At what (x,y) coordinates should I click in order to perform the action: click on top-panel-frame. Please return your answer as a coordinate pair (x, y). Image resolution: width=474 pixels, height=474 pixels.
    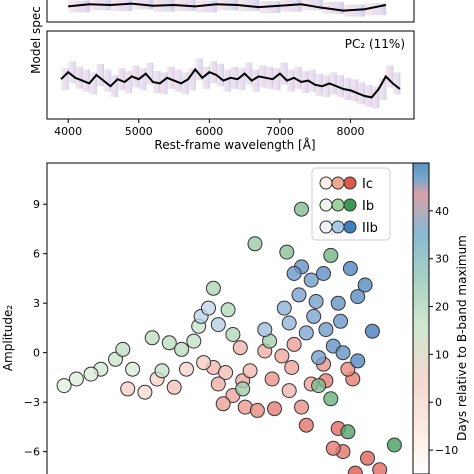
    Looking at the image, I should click on (230, 11).